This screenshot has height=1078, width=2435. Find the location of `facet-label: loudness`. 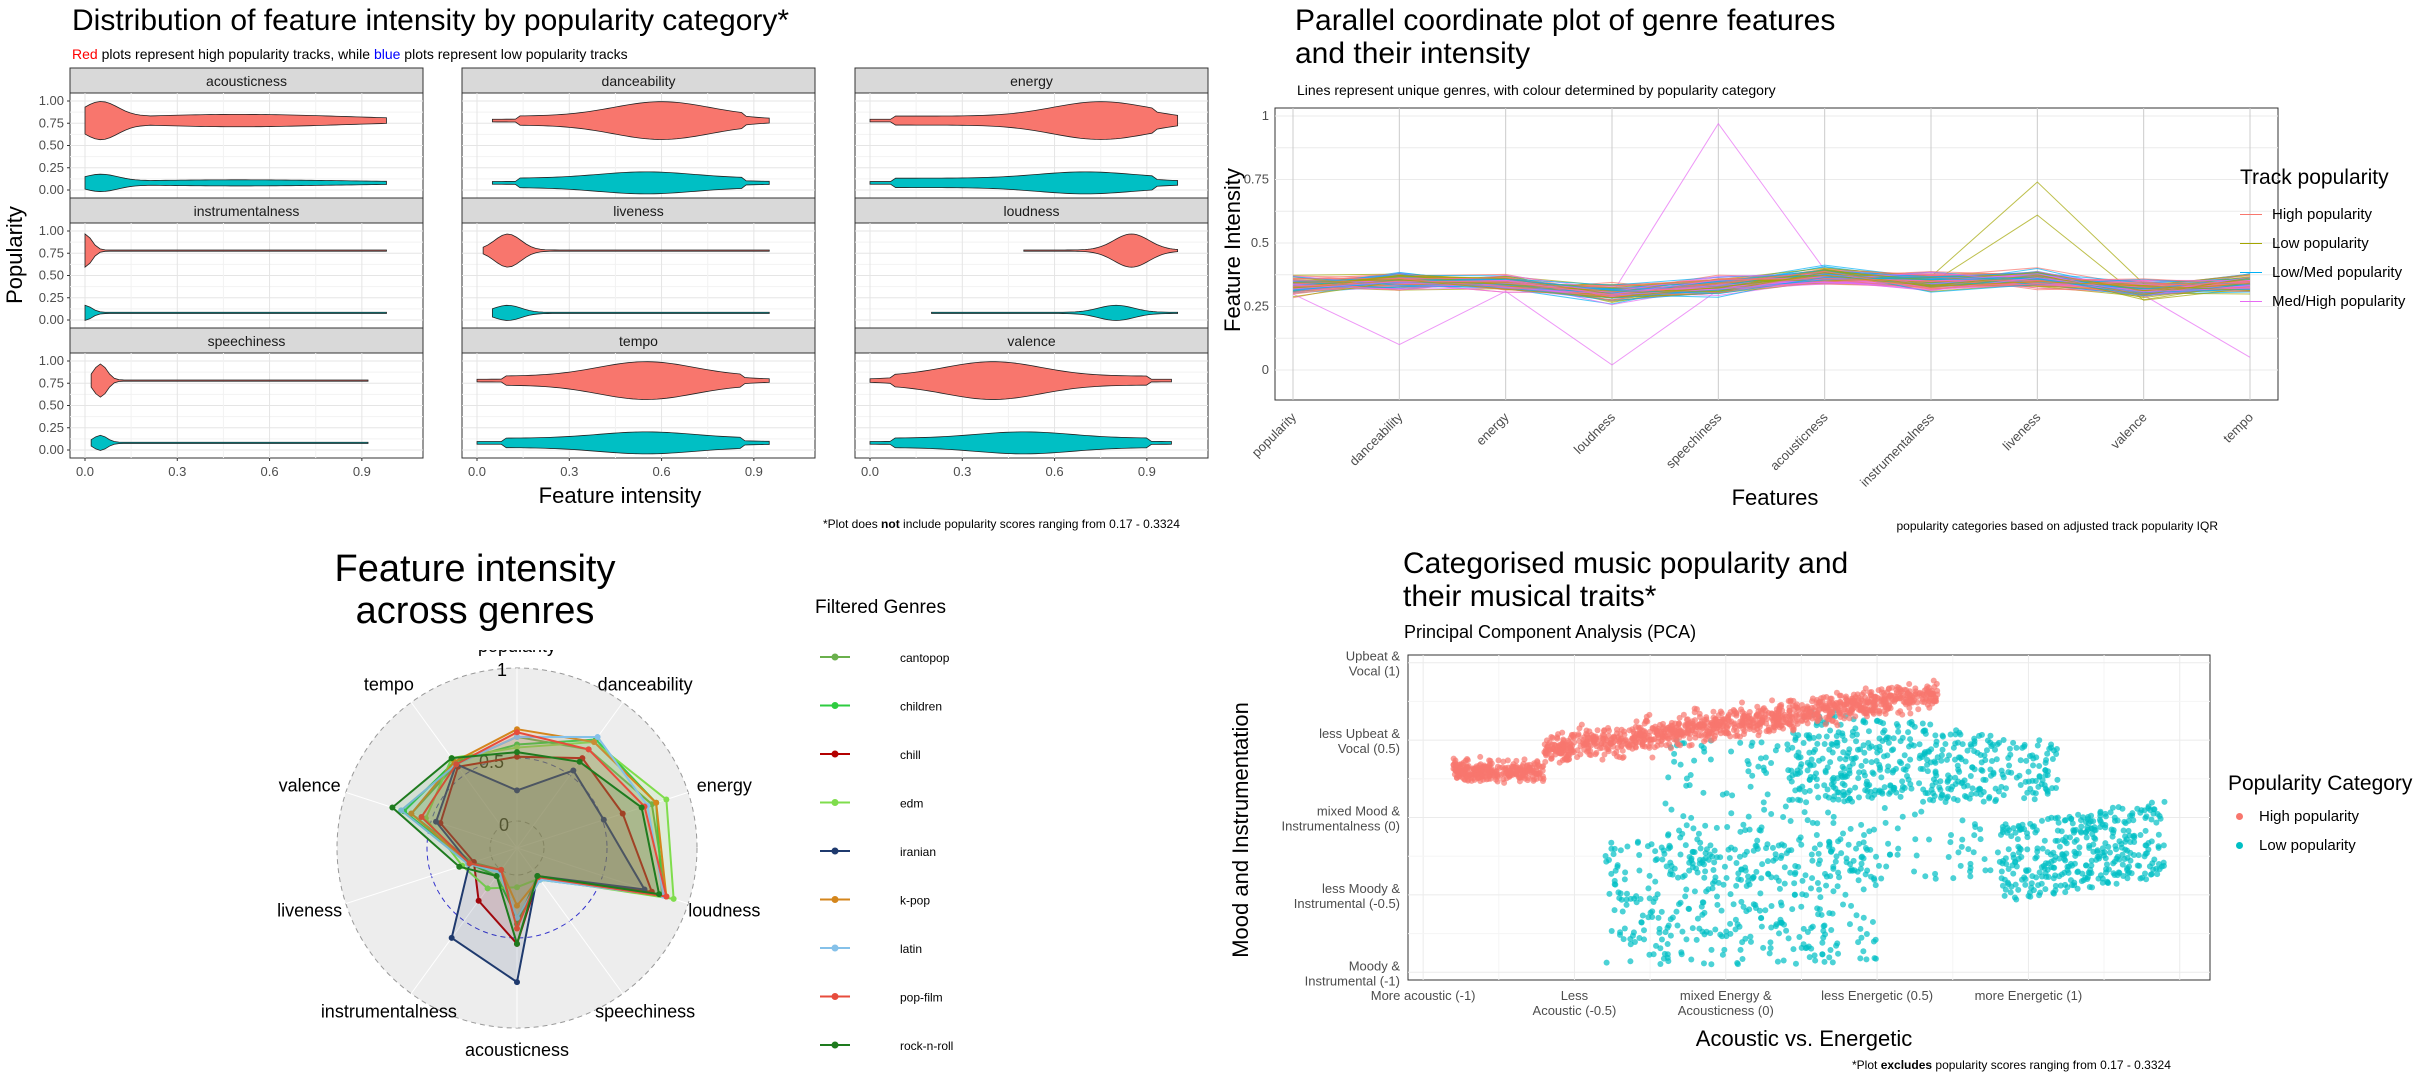

facet-label: loudness is located at coordinates (1031, 211).